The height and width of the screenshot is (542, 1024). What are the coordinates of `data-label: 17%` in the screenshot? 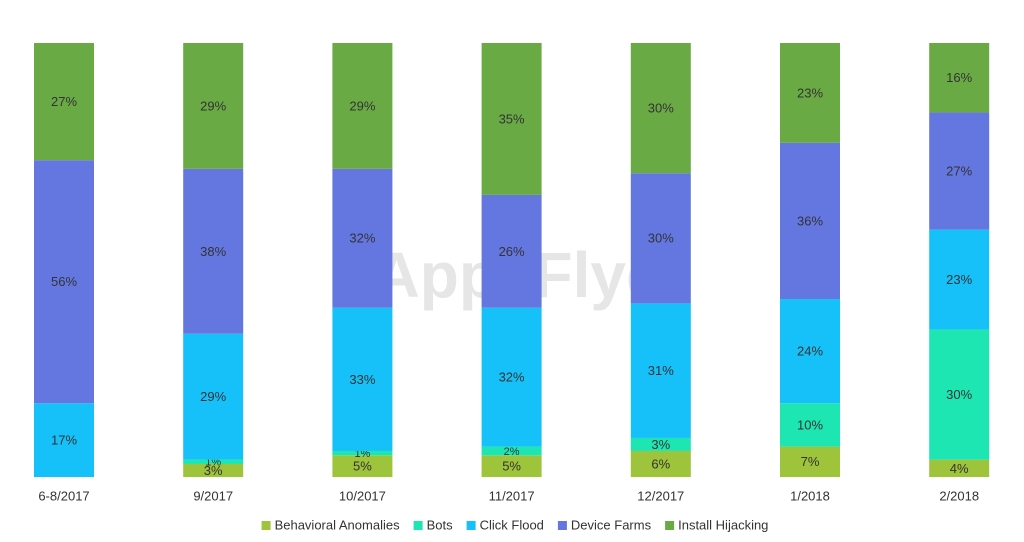 It's located at (64, 440).